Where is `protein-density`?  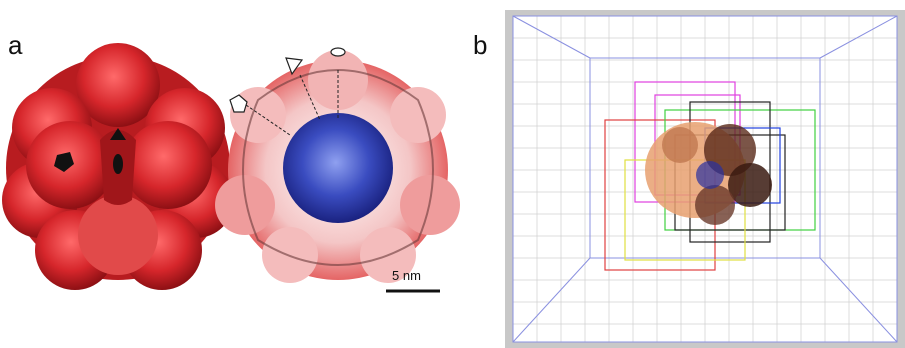 protein-density is located at coordinates (708, 173).